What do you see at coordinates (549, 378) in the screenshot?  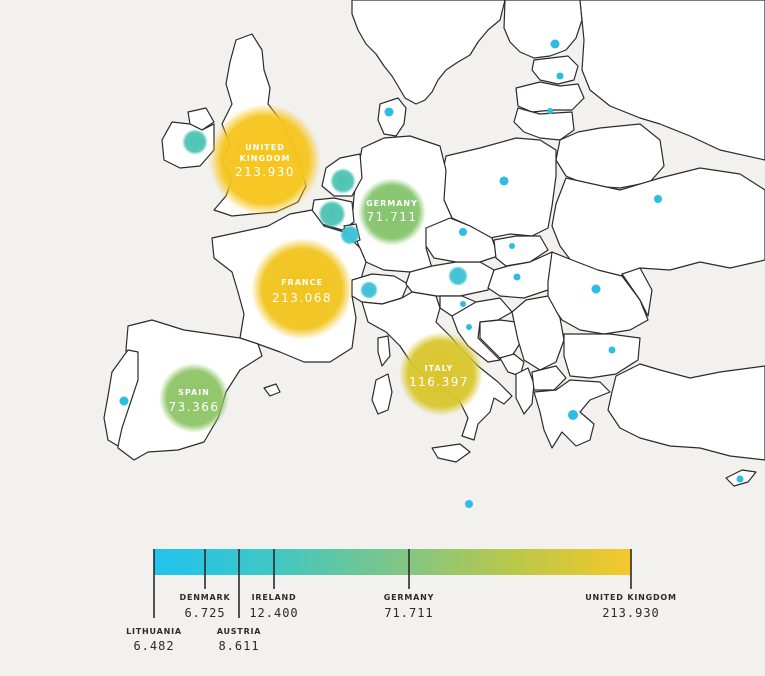 I see `country-north-macedonia` at bounding box center [549, 378].